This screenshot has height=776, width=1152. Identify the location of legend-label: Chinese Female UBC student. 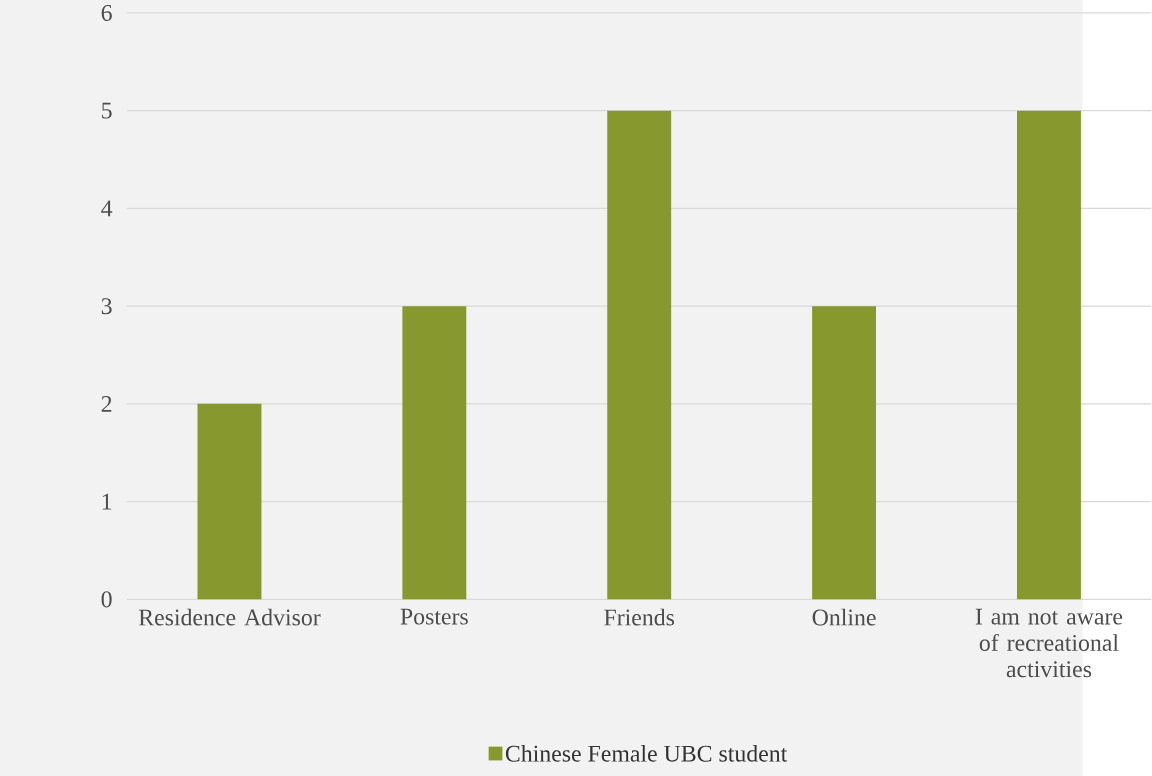
(646, 753).